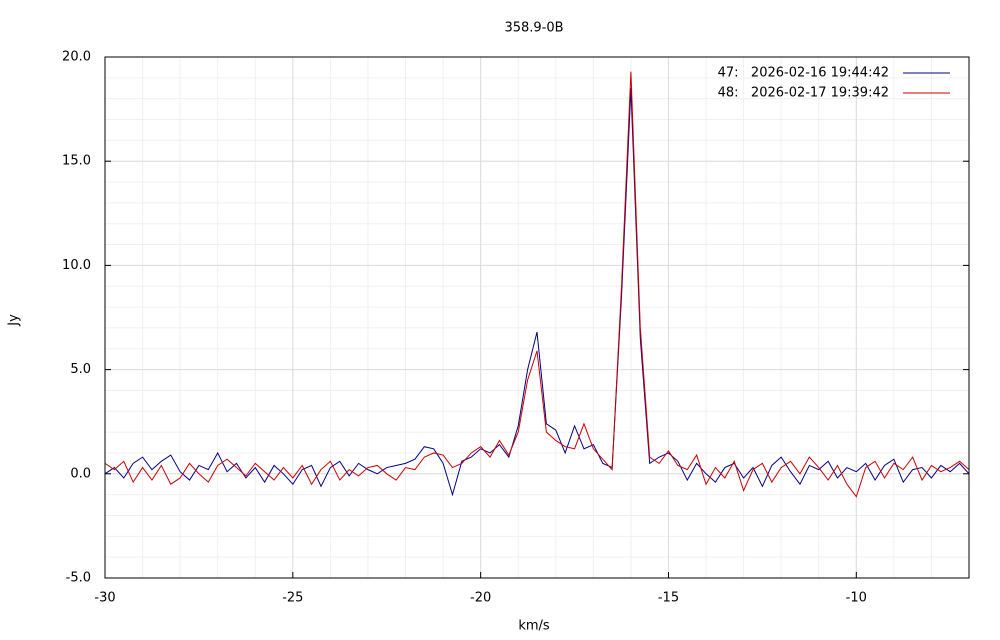  Describe the element at coordinates (78, 578) in the screenshot. I see `y-tick-label: -5.0` at that location.